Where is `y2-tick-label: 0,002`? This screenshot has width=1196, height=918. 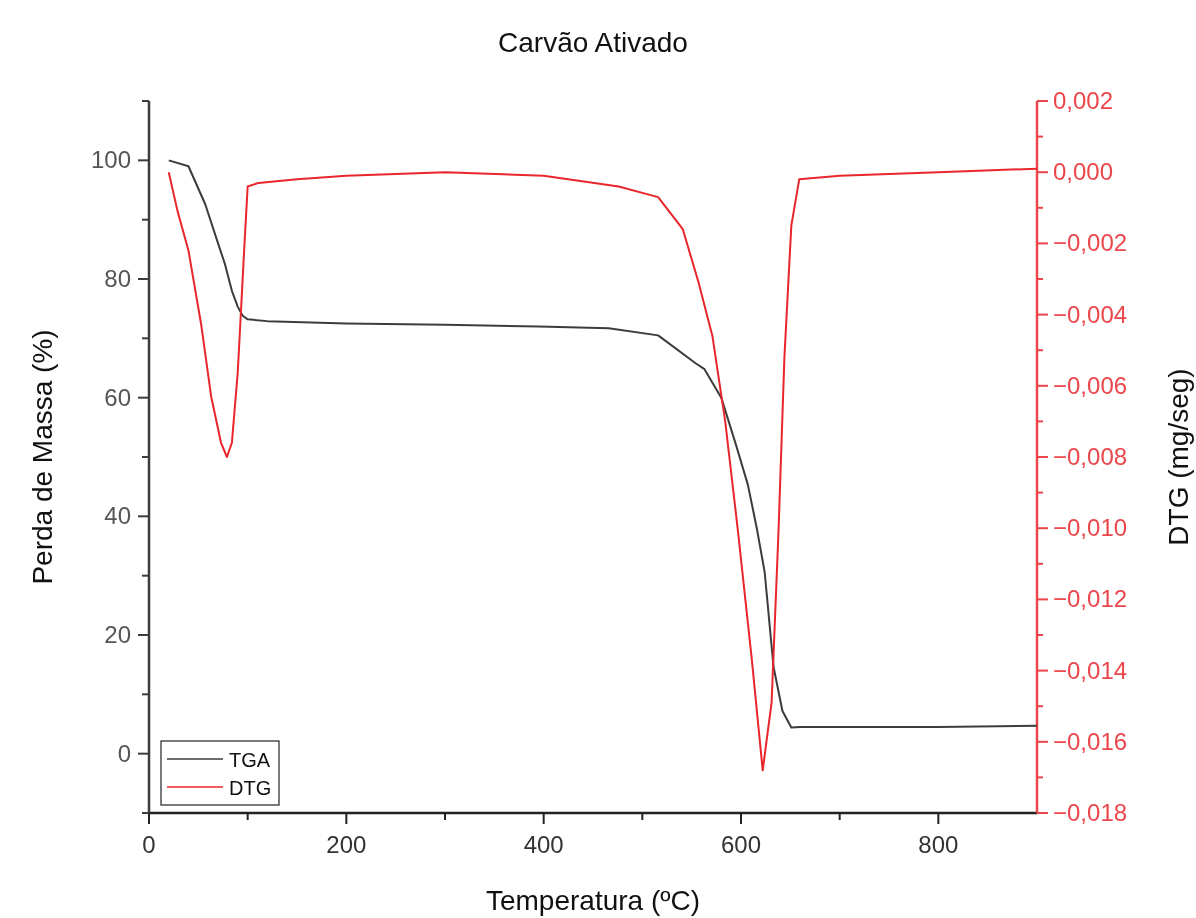 y2-tick-label: 0,002 is located at coordinates (1083, 100).